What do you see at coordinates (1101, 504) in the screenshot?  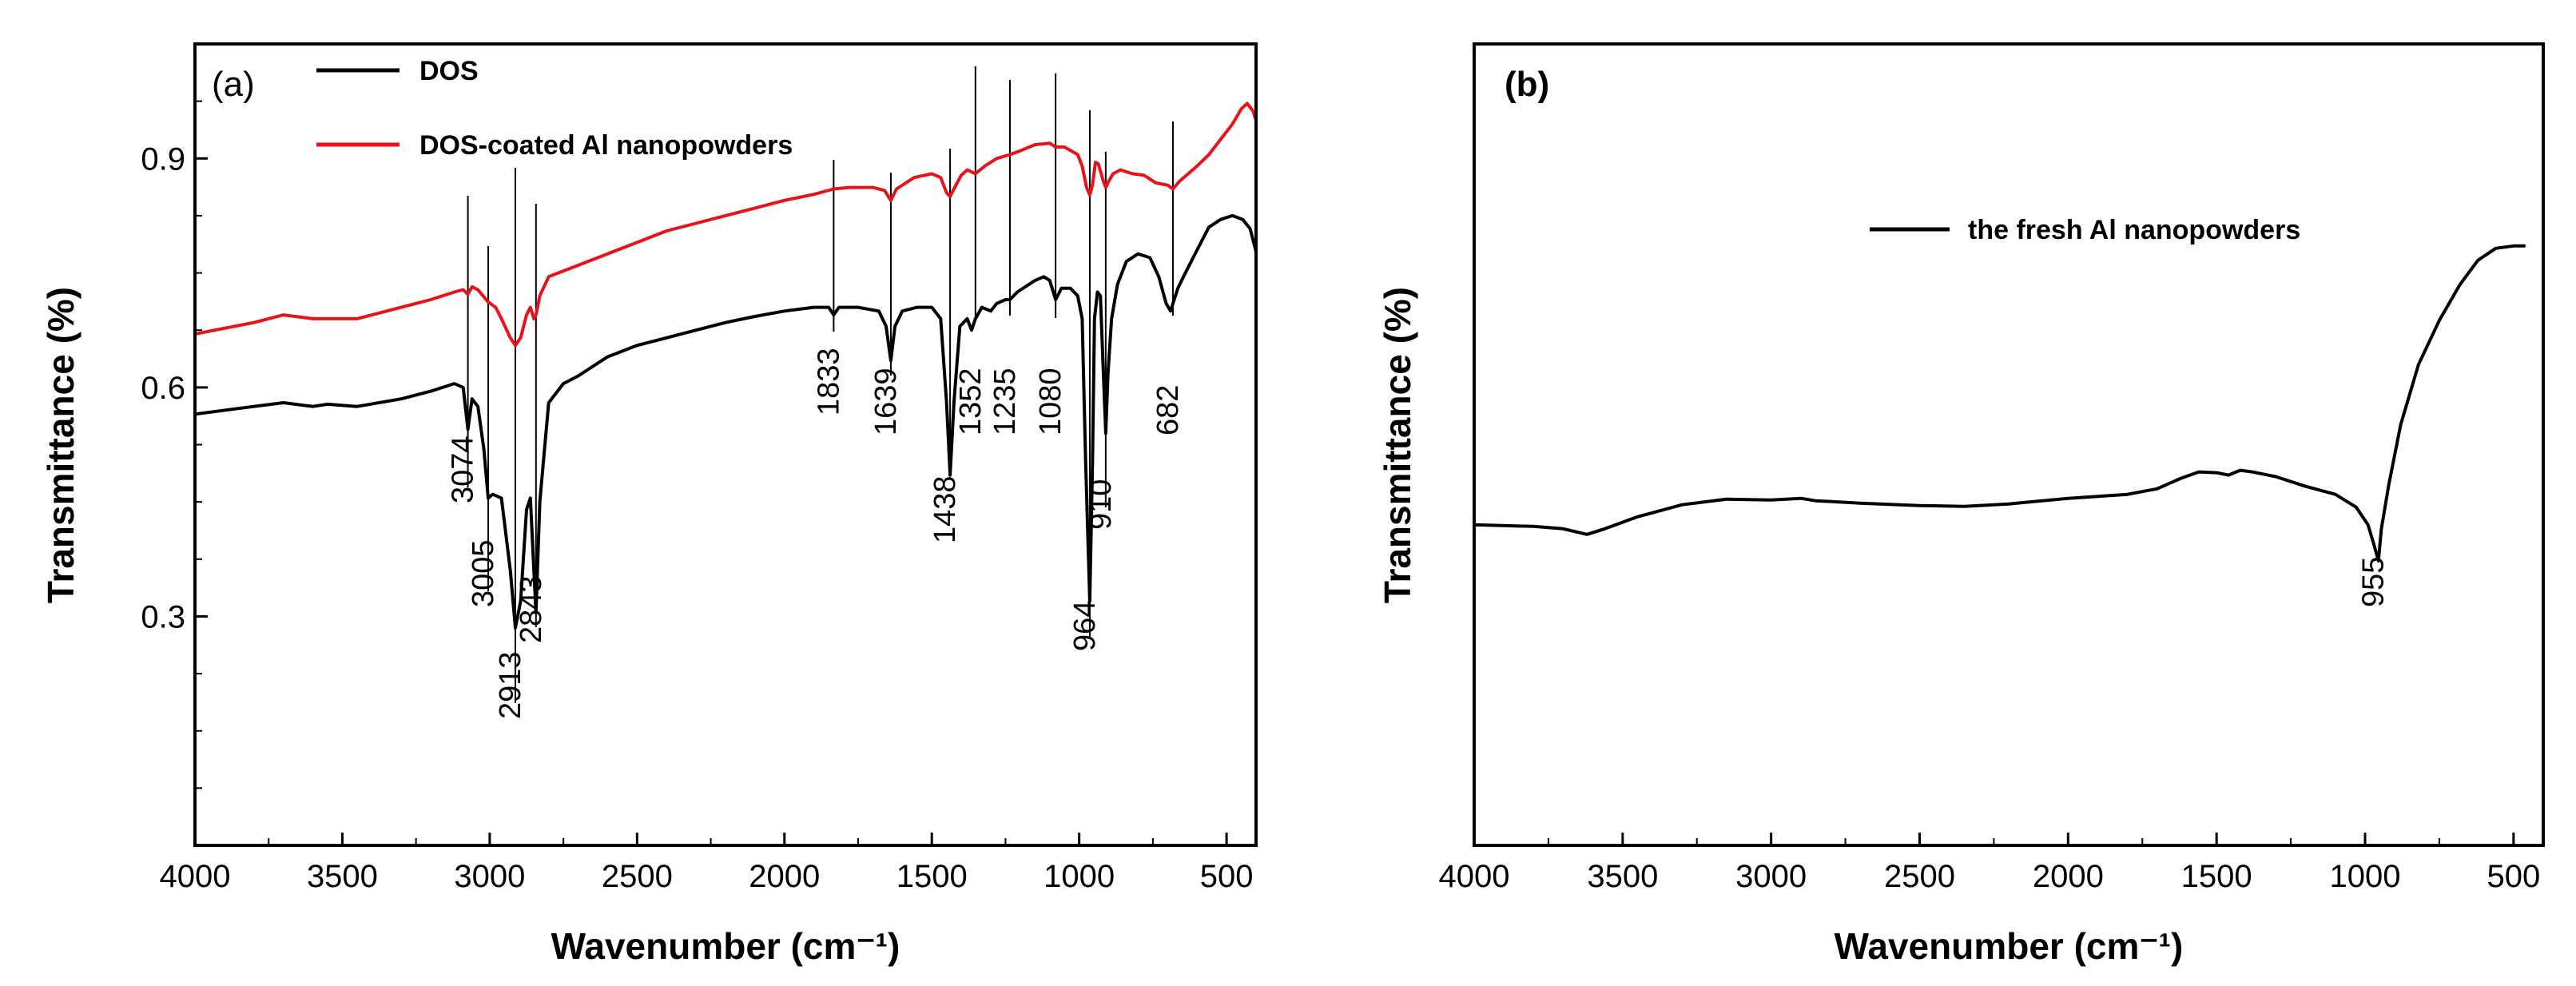 I see `peak-label-910: 910` at bounding box center [1101, 504].